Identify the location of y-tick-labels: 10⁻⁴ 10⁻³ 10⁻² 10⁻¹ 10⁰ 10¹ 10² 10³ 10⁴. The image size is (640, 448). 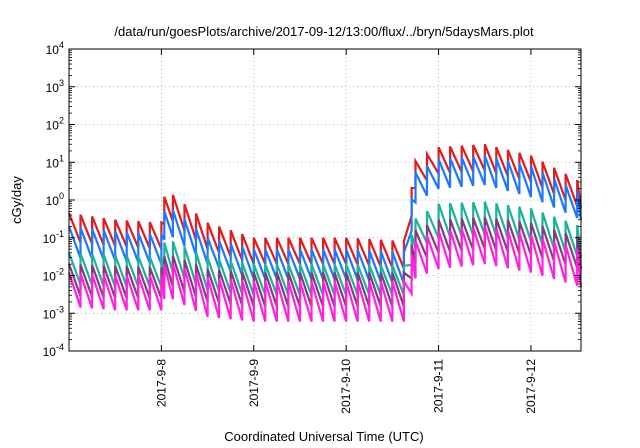
(53, 199).